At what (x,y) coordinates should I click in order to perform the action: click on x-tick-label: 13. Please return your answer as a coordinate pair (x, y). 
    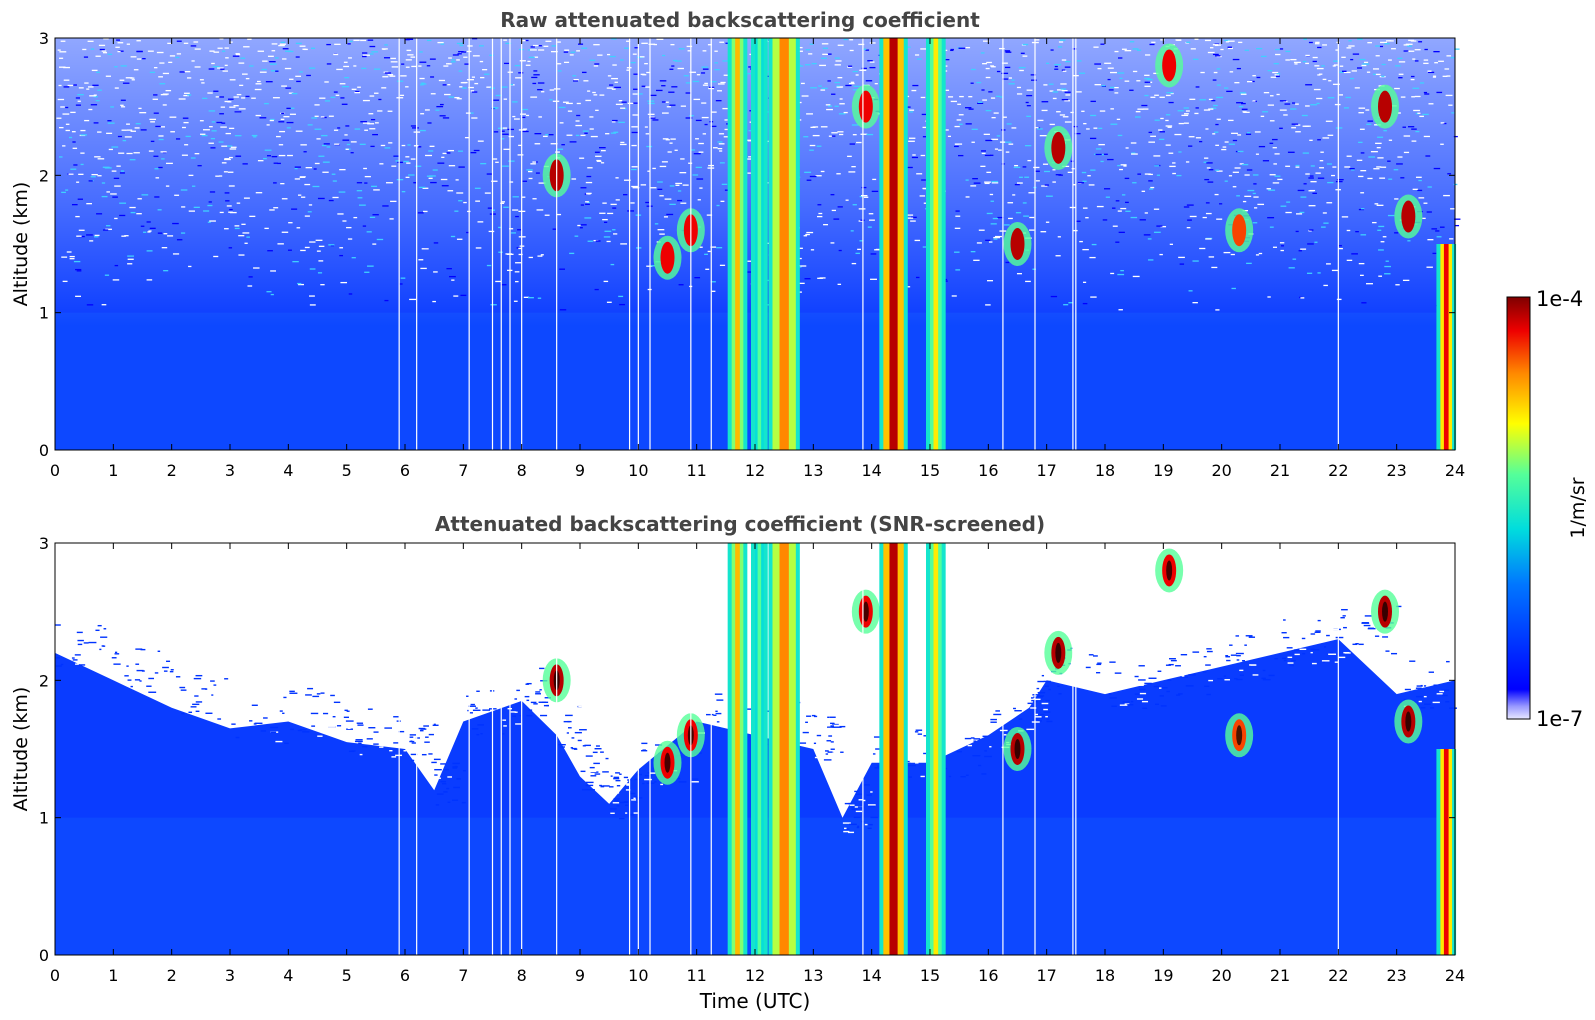
    Looking at the image, I should click on (813, 975).